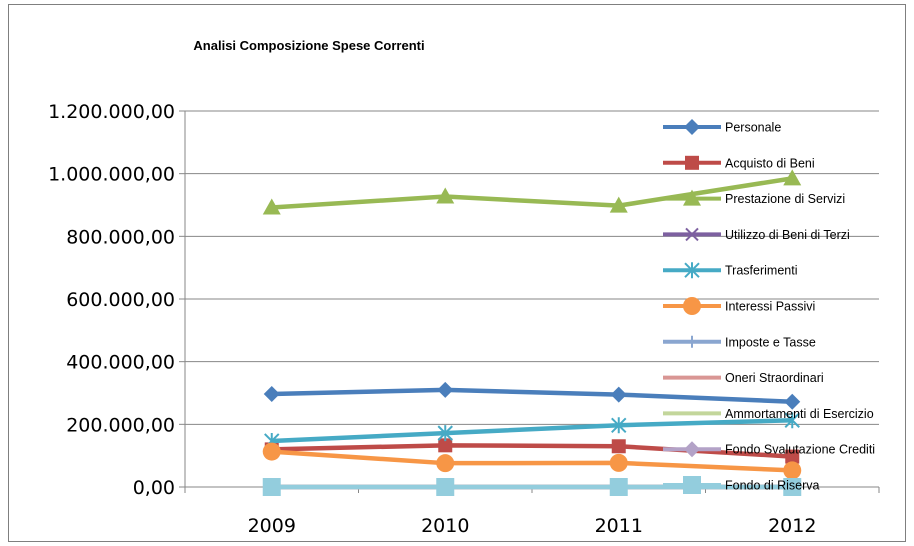 The image size is (914, 546). Describe the element at coordinates (308, 45) in the screenshot. I see `chart-title: Analisi Composizione Spese Correnti` at that location.